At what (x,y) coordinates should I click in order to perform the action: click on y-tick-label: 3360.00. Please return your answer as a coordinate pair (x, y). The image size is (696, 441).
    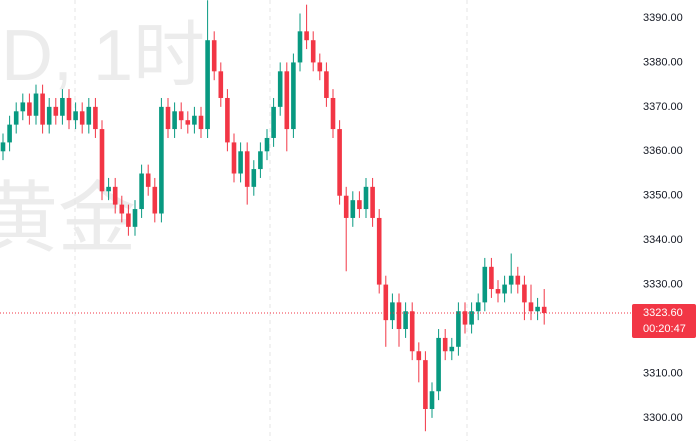
    Looking at the image, I should click on (663, 151).